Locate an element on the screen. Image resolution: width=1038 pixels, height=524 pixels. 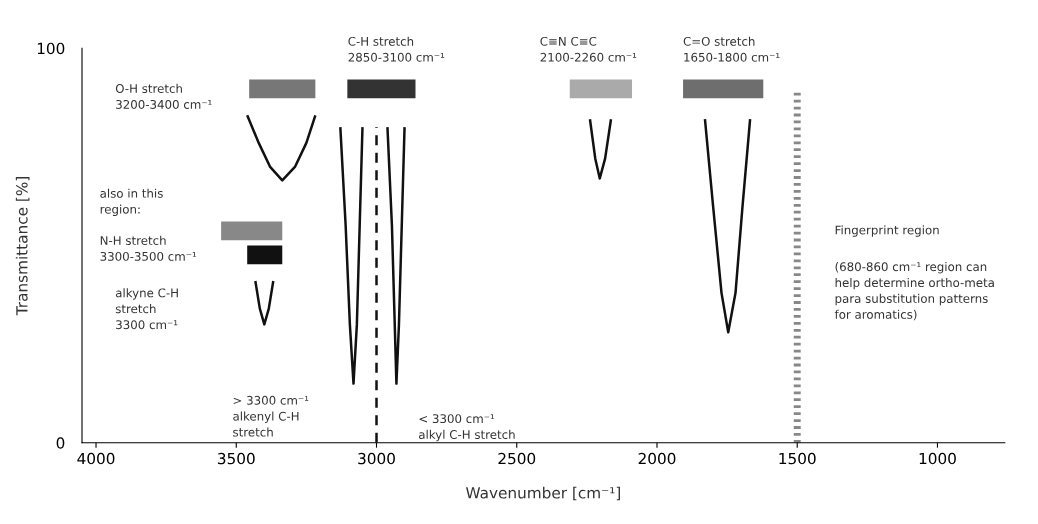
annotation: N-H stretch 3300-3500 cm⁻¹ is located at coordinates (148, 248).